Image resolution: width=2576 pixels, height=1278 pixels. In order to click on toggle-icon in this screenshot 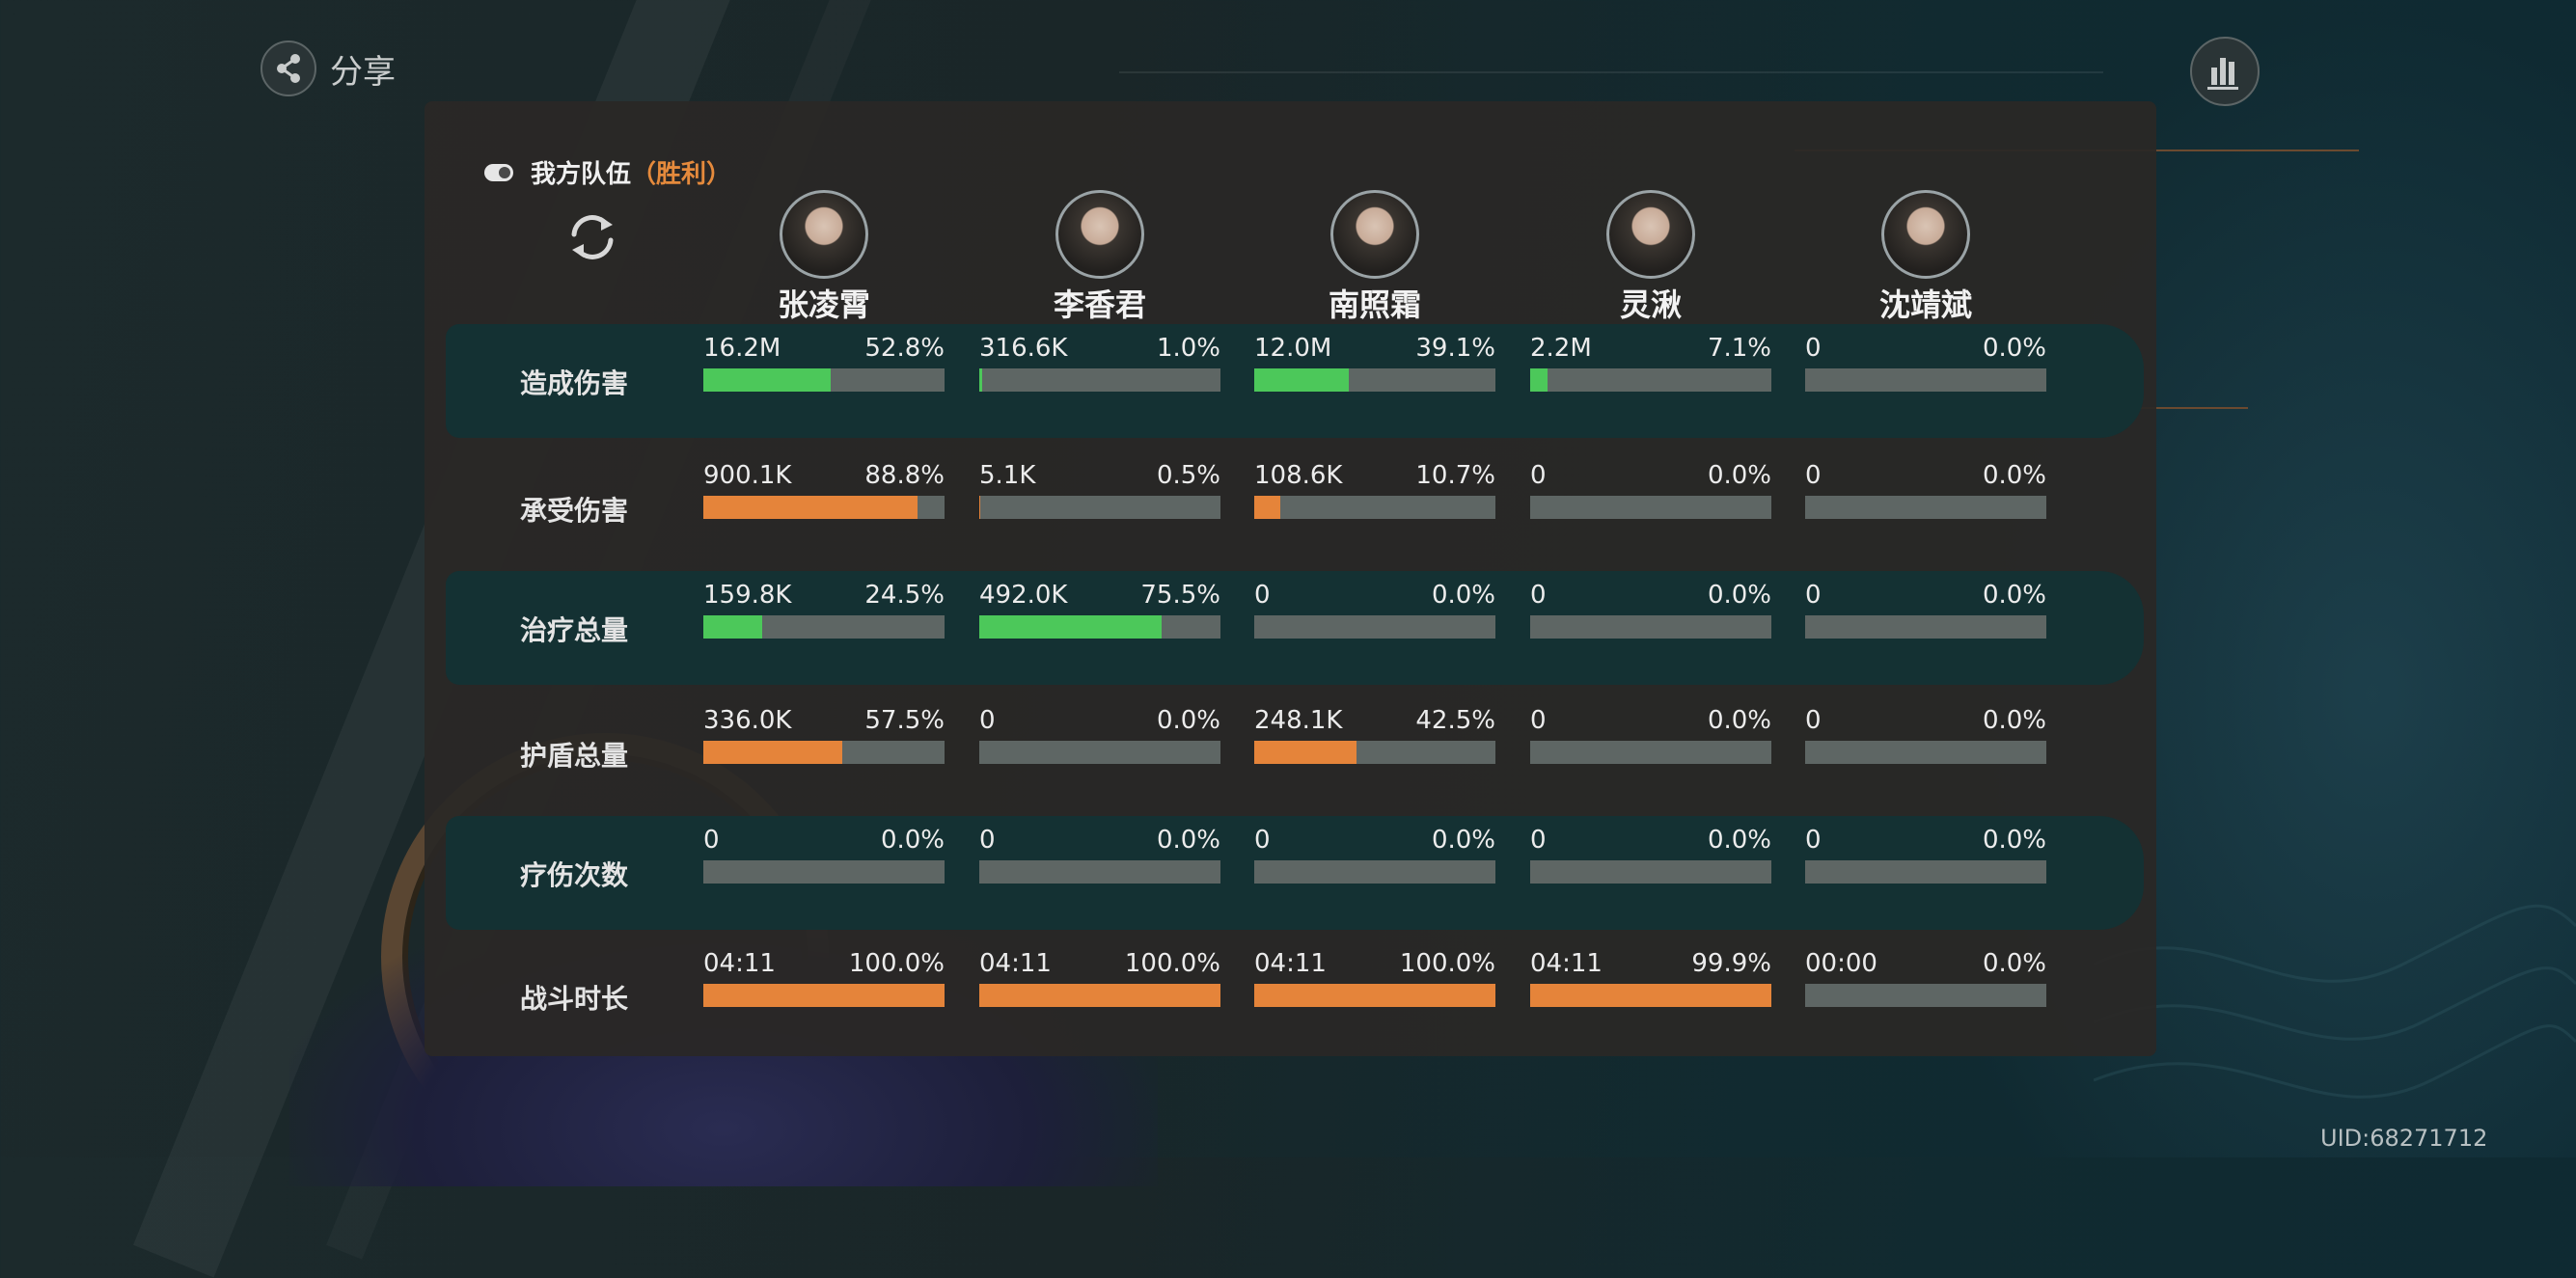, I will do `click(499, 172)`.